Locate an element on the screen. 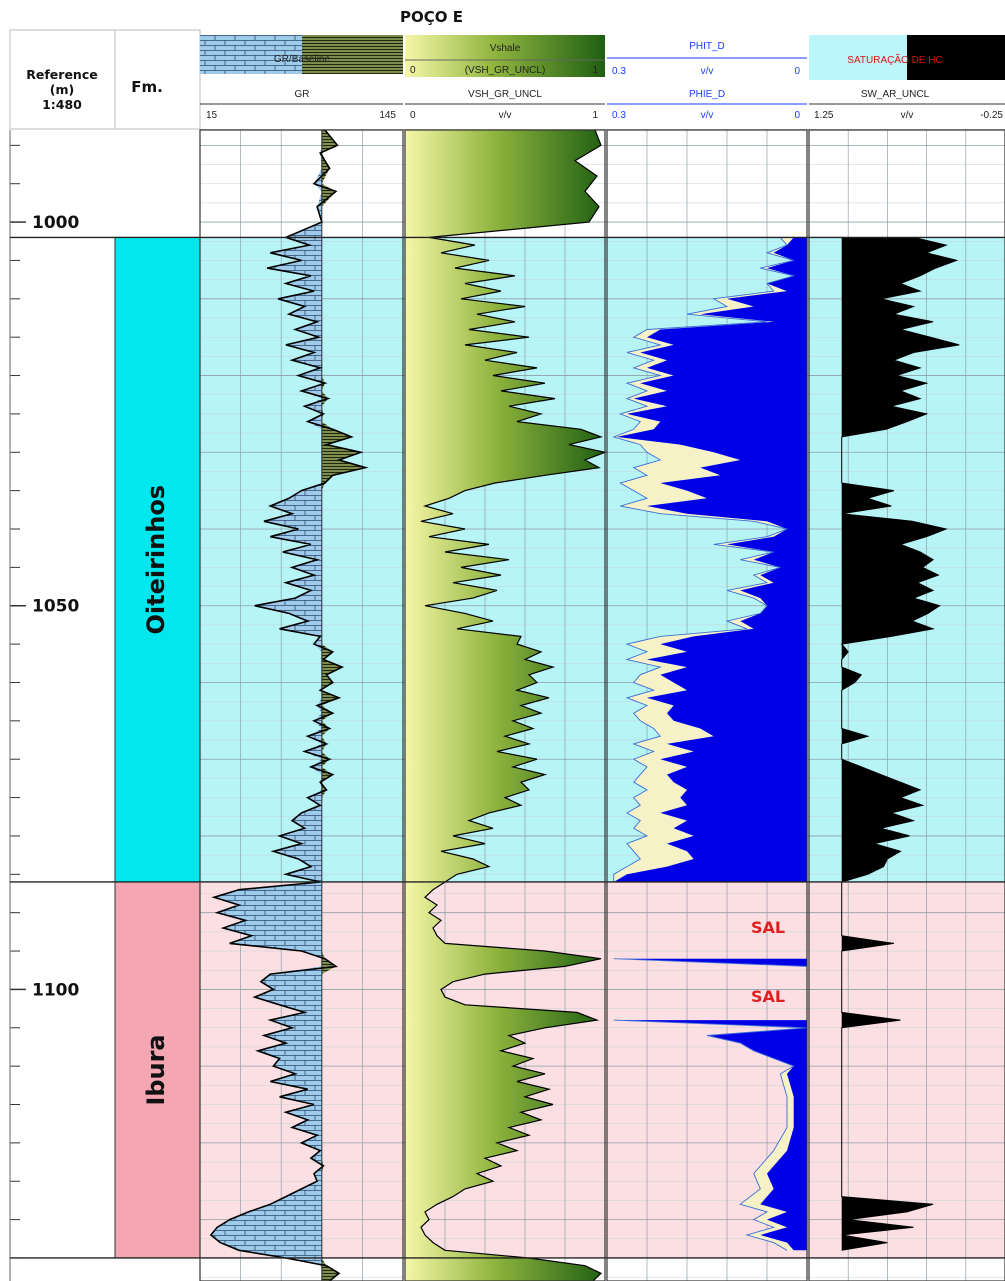  phie-scale-unit: v/v is located at coordinates (707, 115).